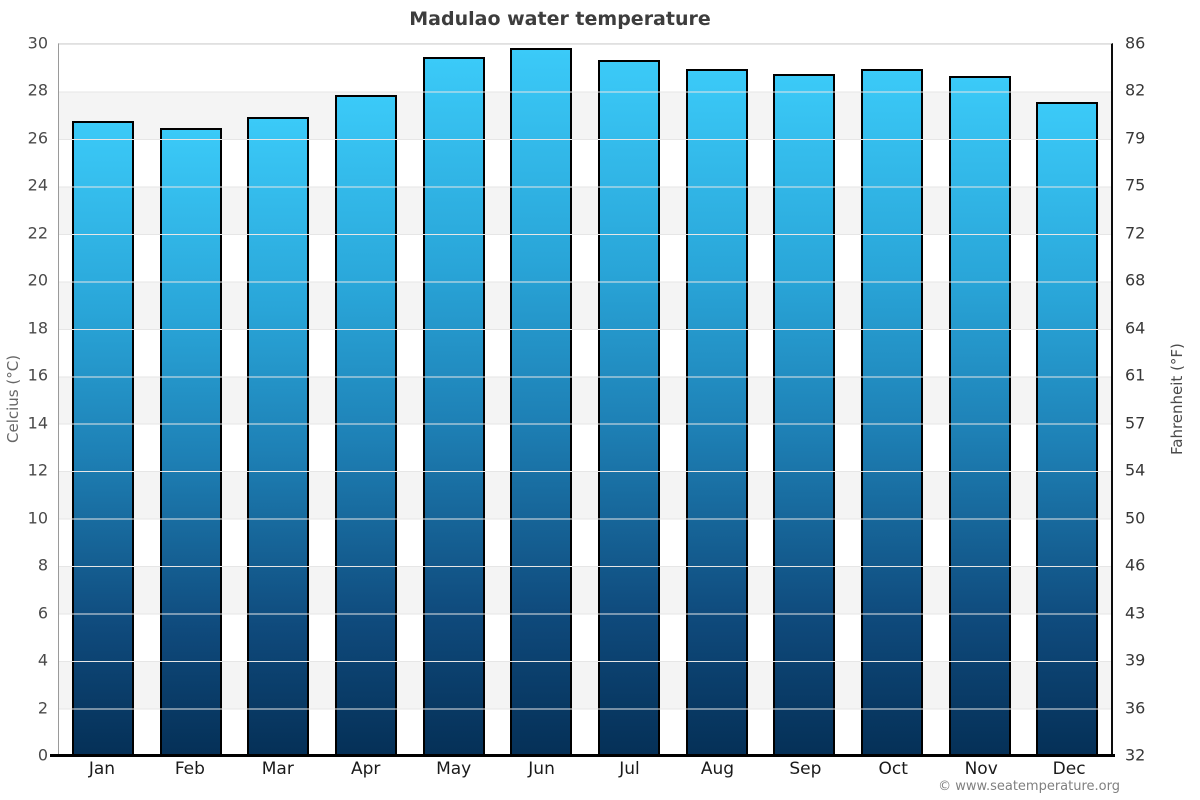 The height and width of the screenshot is (800, 1200). I want to click on y-tick-left: 10, so click(37, 518).